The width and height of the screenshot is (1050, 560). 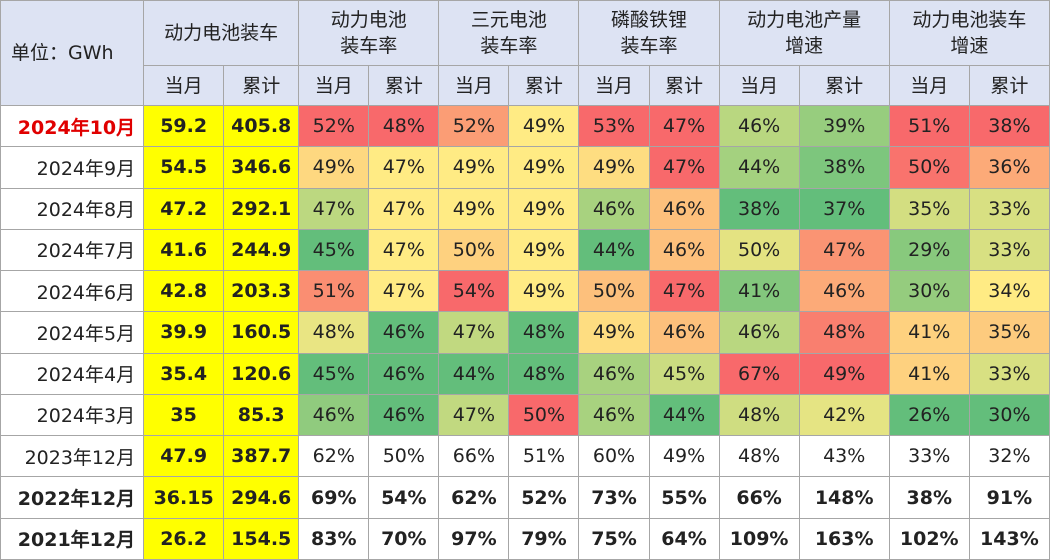 I want to click on row-label: 2022年12月, so click(x=72, y=497).